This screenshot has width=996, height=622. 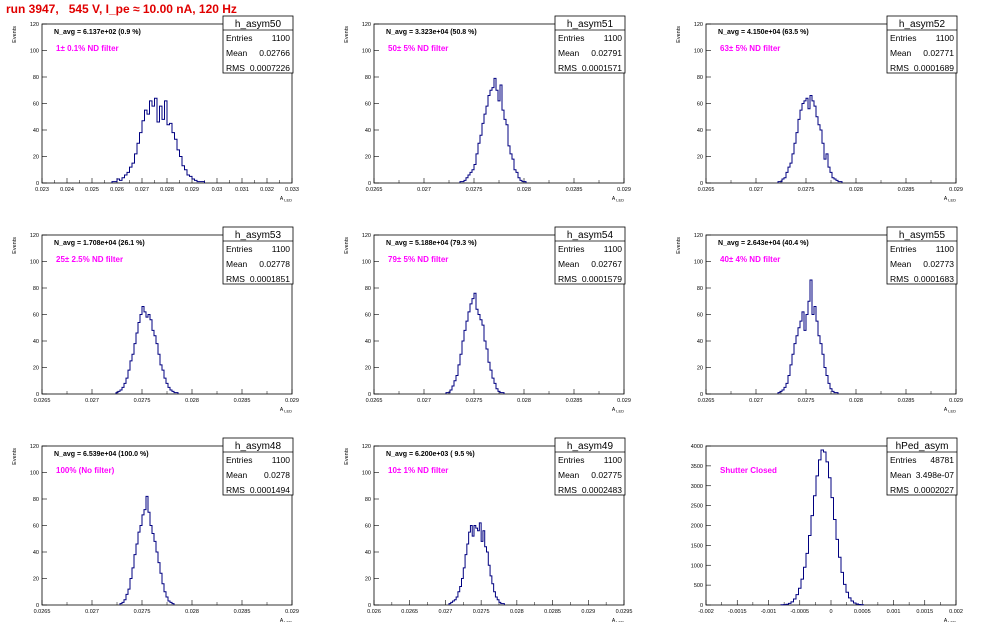 What do you see at coordinates (934, 490) in the screenshot?
I see `stat-value-rms: 0.0002027` at bounding box center [934, 490].